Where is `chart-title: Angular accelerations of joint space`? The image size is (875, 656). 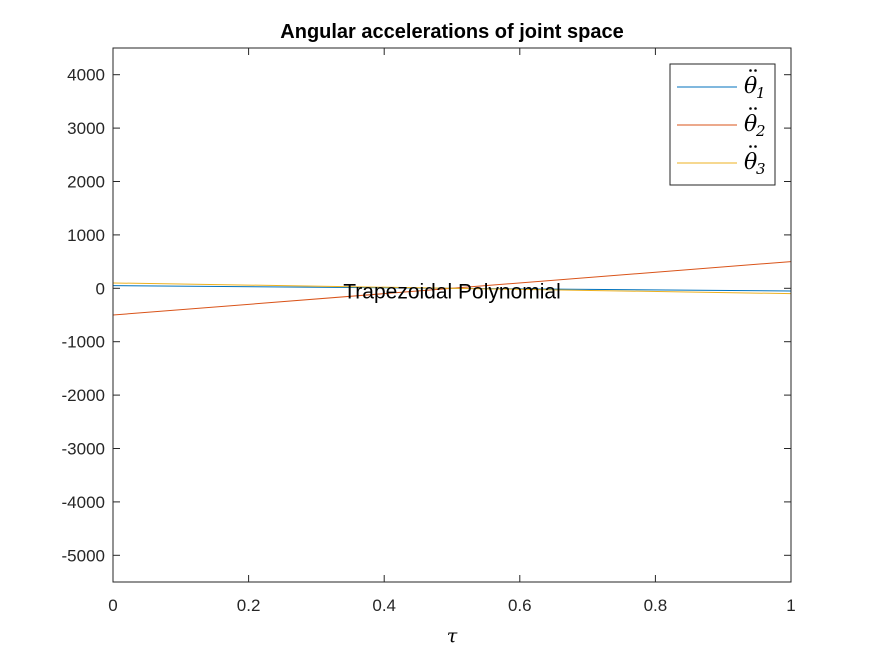
chart-title: Angular accelerations of joint space is located at coordinates (451, 32).